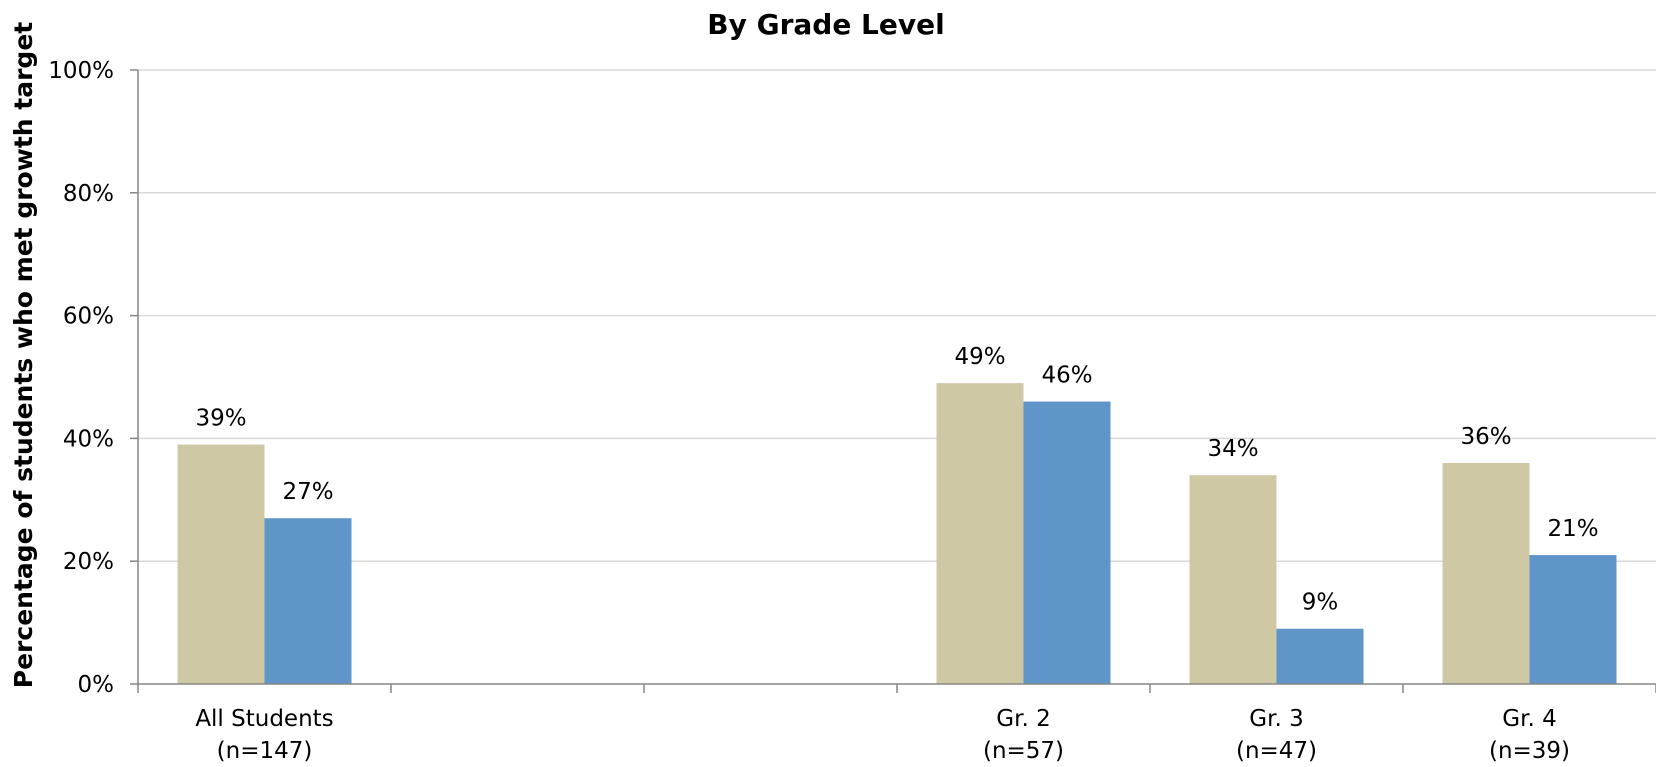  I want to click on y-tick-label: 100%, so click(81, 71).